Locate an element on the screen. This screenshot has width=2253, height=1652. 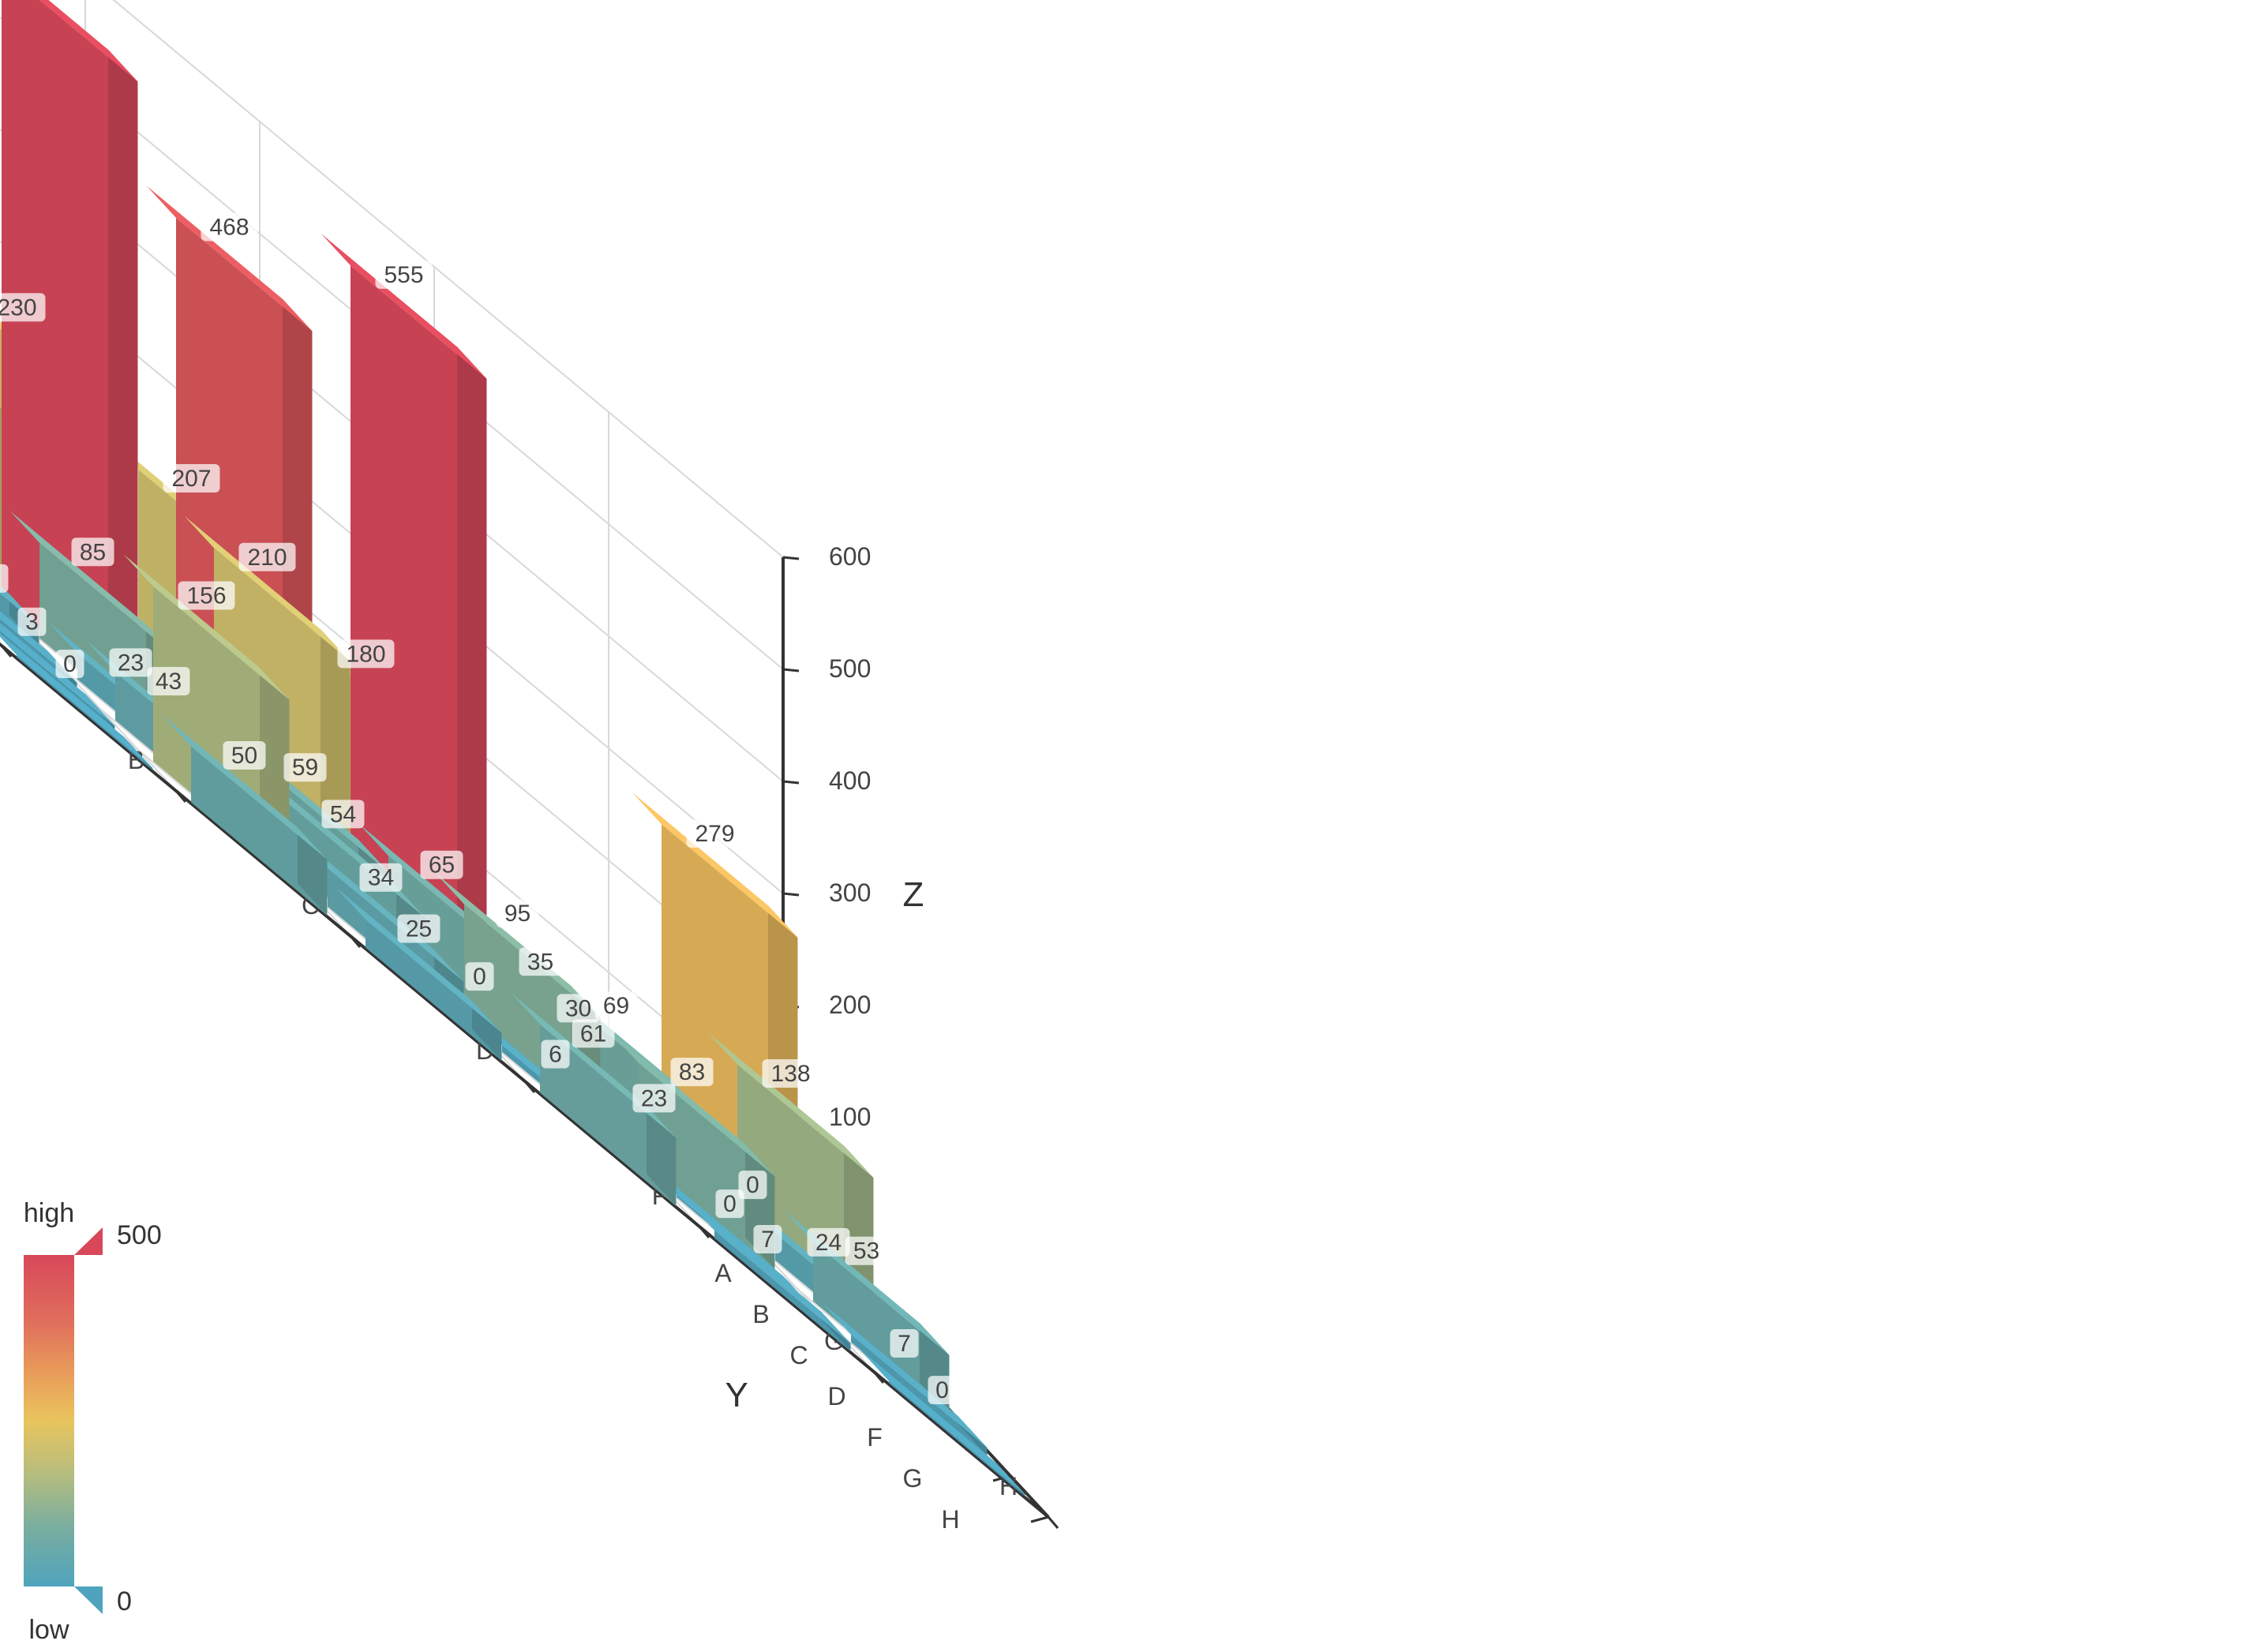
visual-map-high-text: high is located at coordinates (49, 1213).